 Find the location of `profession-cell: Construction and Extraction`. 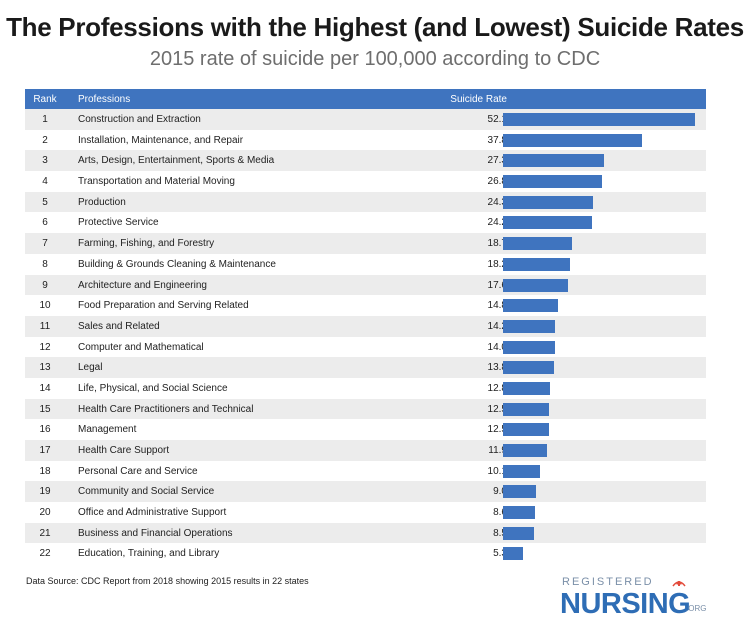

profession-cell: Construction and Extraction is located at coordinates (139, 119).